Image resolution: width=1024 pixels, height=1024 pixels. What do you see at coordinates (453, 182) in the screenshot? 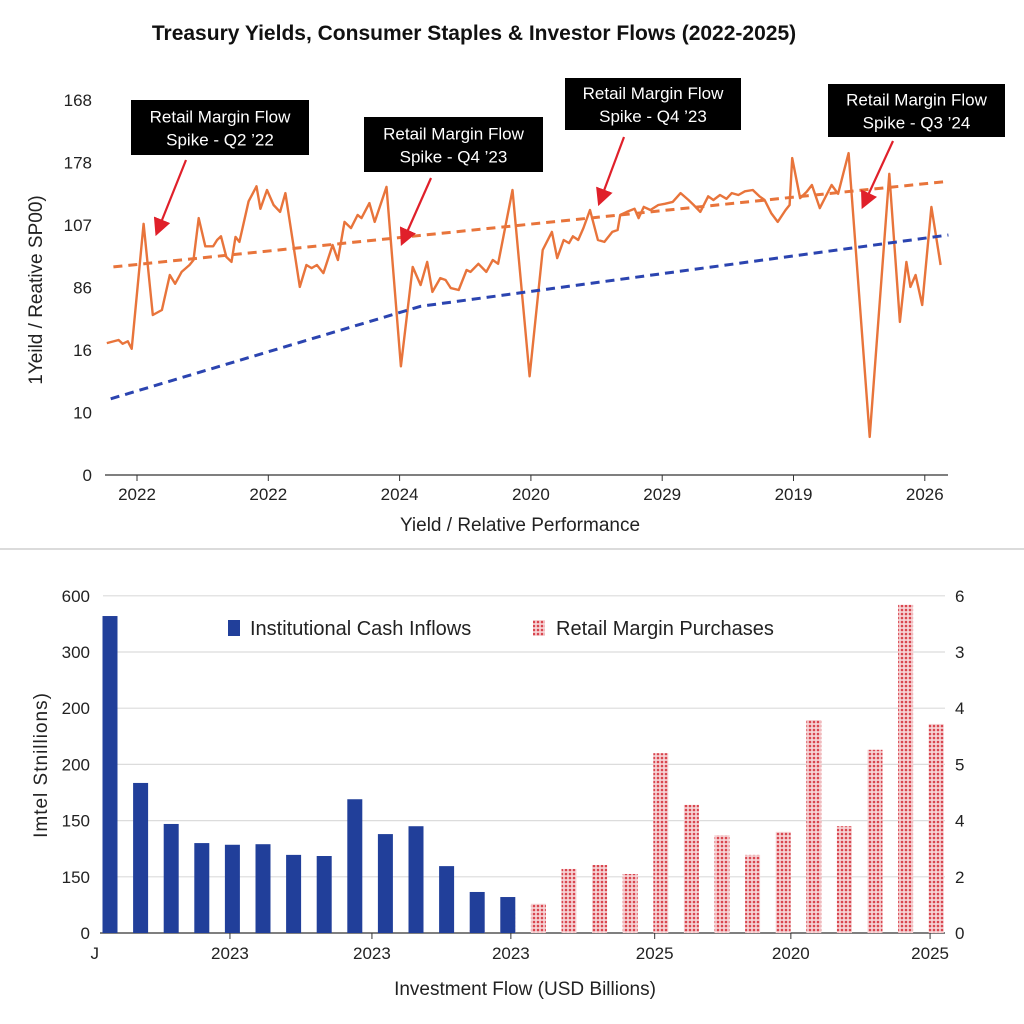
I see `annotation-2: Retail Margin Flow Spike - Q4 ’23` at bounding box center [453, 182].